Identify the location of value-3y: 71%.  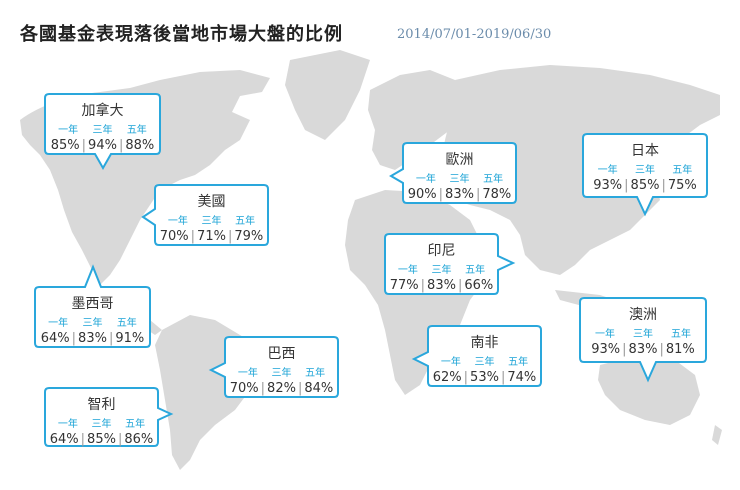
(211, 236).